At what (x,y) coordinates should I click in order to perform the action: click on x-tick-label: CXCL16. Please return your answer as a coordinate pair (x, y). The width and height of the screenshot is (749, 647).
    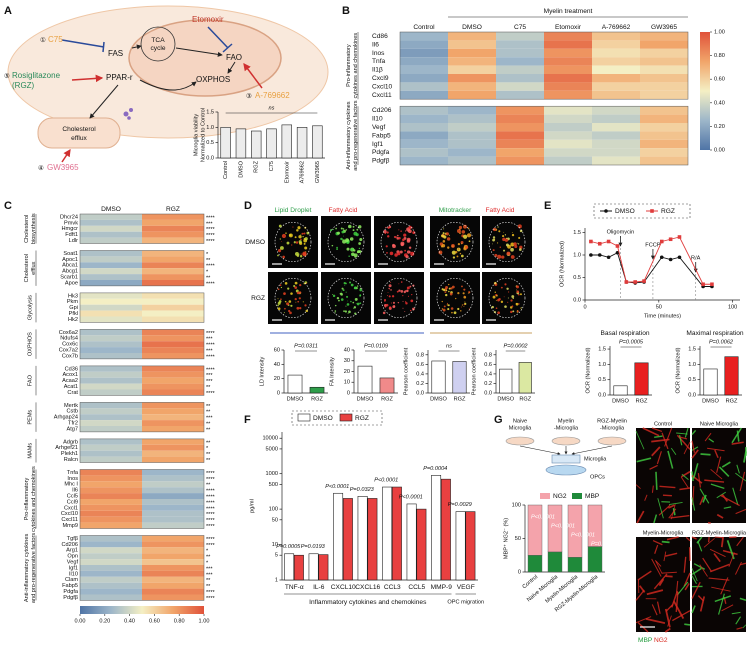
    Looking at the image, I should click on (367, 587).